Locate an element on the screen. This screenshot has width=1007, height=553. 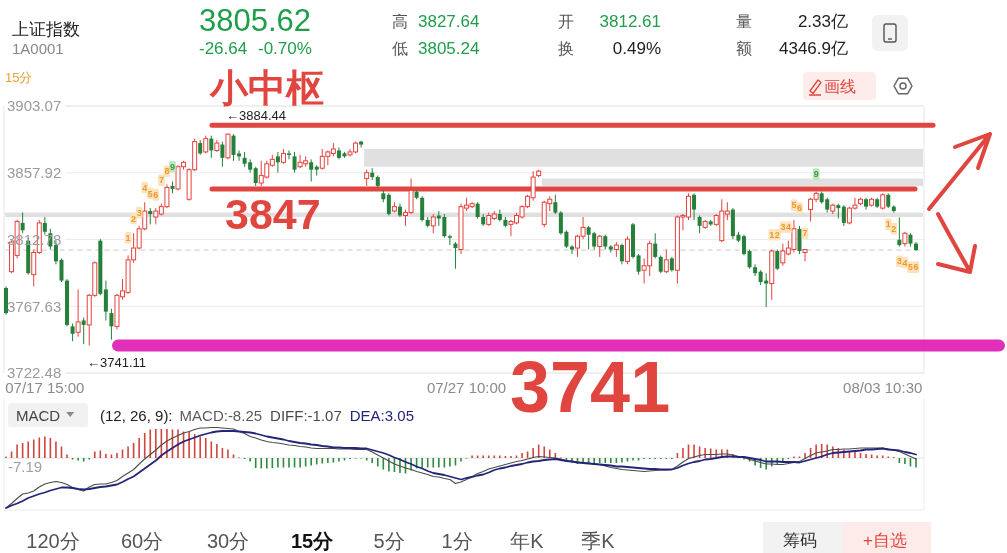
text: 3827.64 is located at coordinates (449, 21).